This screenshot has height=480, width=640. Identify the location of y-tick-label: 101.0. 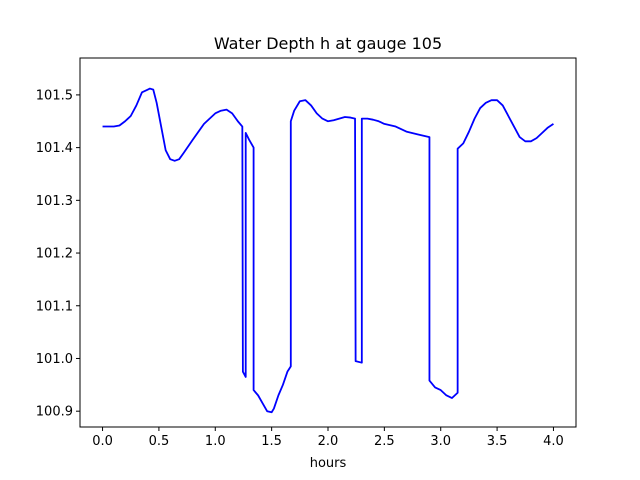
(54, 359).